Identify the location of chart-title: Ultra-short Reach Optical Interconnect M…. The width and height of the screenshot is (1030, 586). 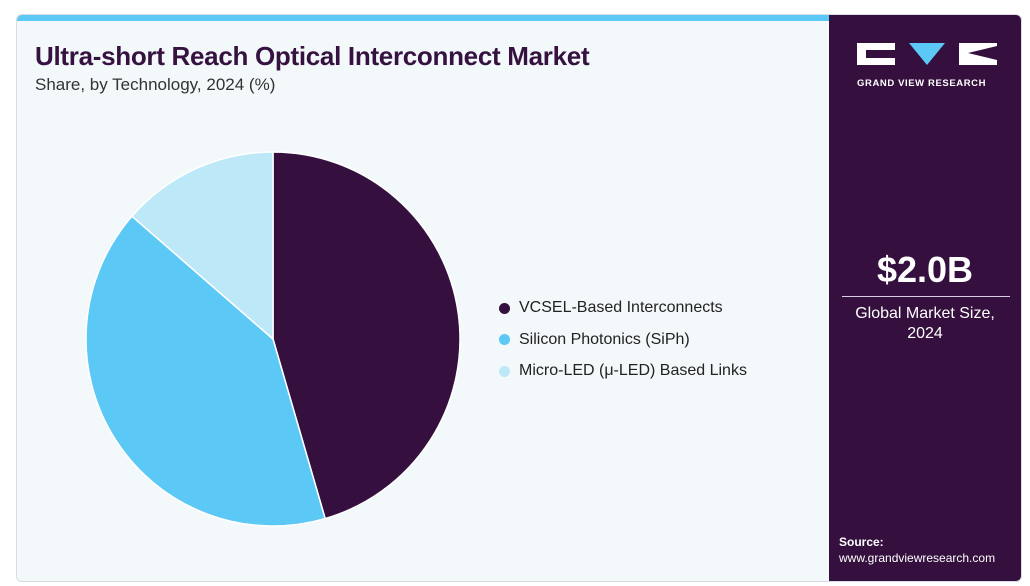
(312, 56).